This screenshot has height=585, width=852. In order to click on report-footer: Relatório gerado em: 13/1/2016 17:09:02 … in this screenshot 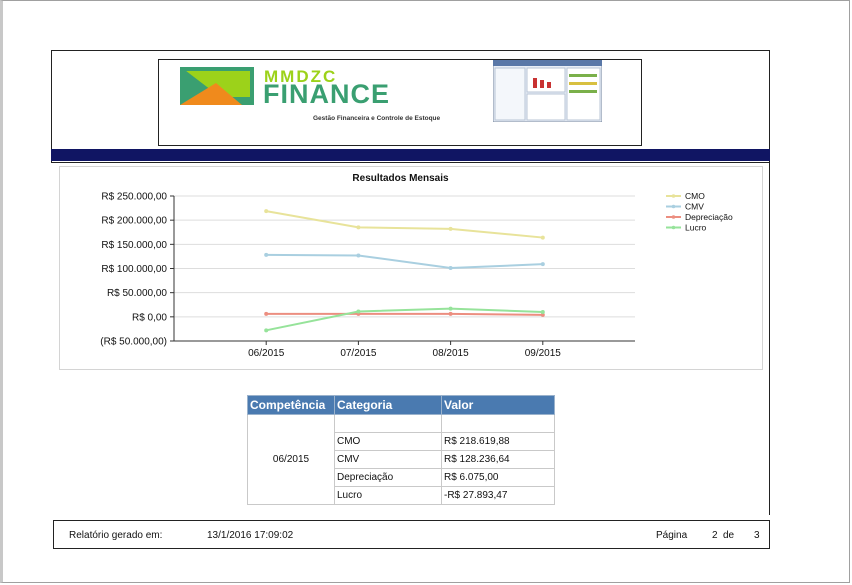, I will do `click(411, 534)`.